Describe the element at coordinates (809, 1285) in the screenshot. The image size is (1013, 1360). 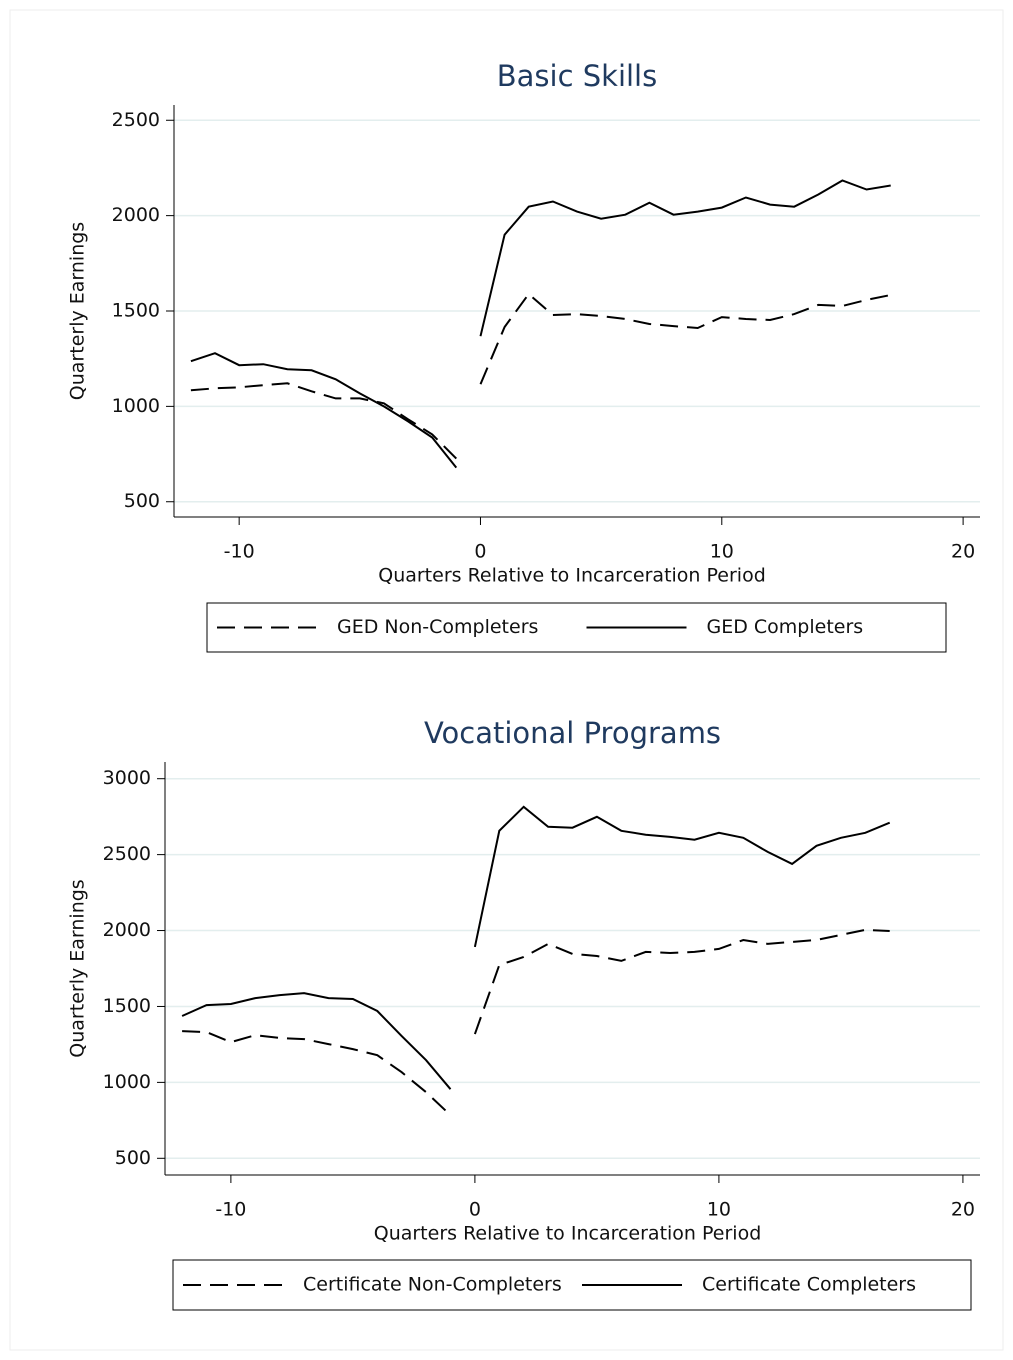
I see `legend-label: Certificate Completers` at that location.